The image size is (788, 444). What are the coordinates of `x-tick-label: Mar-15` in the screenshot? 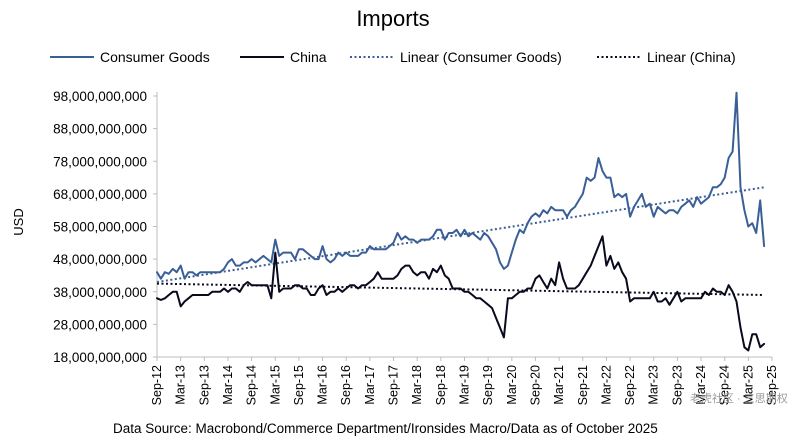 It's located at (275, 385).